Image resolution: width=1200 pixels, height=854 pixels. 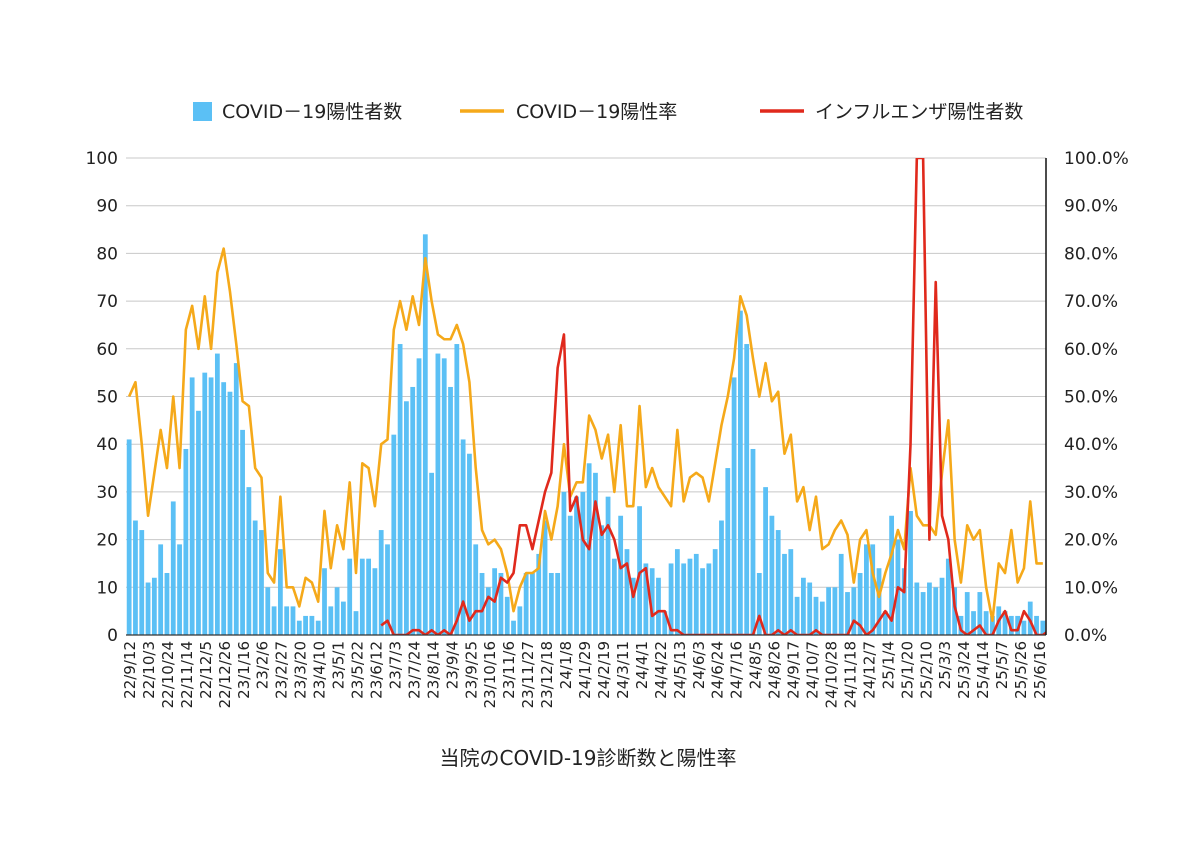 What do you see at coordinates (112, 636) in the screenshot?
I see `left-y-tick-label: 0` at bounding box center [112, 636].